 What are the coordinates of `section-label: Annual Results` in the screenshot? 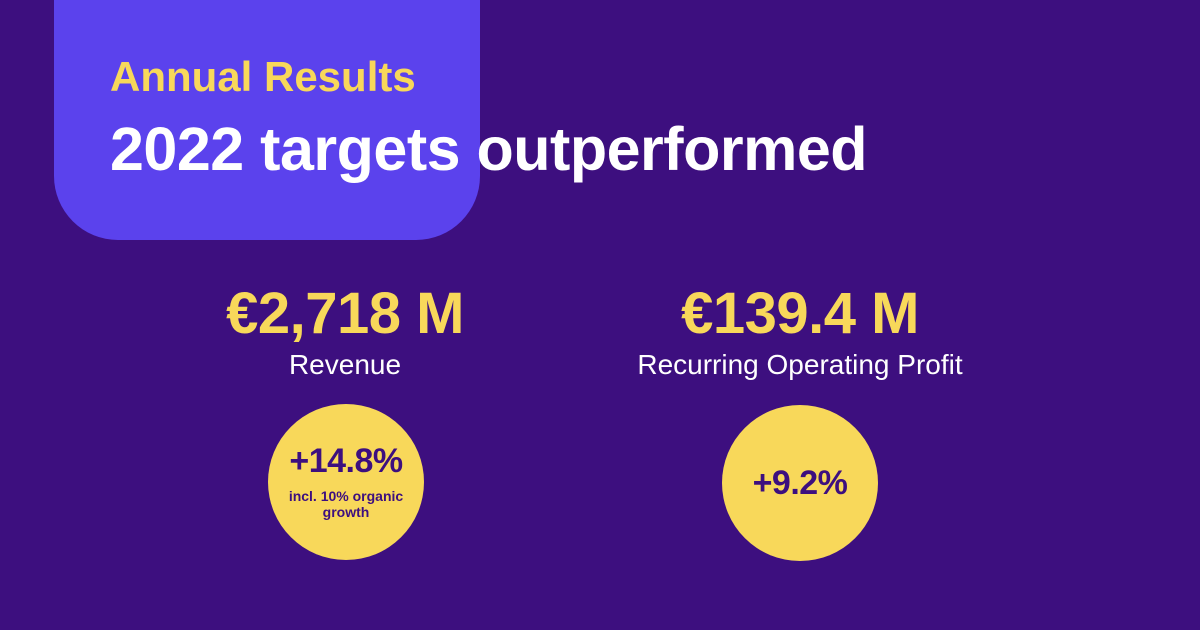 It's located at (263, 76).